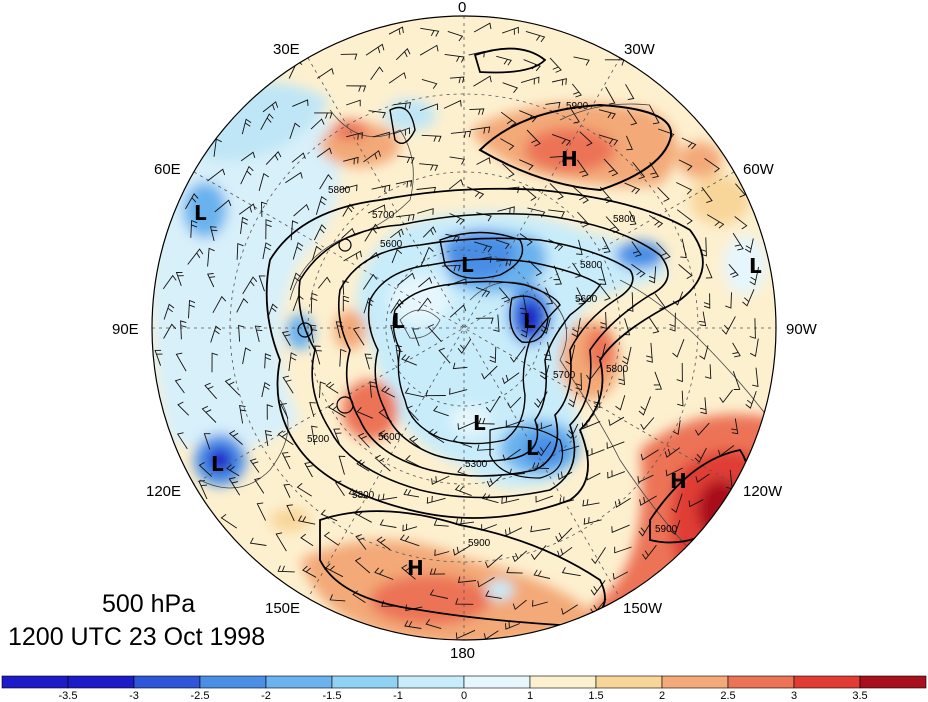  Describe the element at coordinates (462, 653) in the screenshot. I see `lon-label-180: 180` at that location.